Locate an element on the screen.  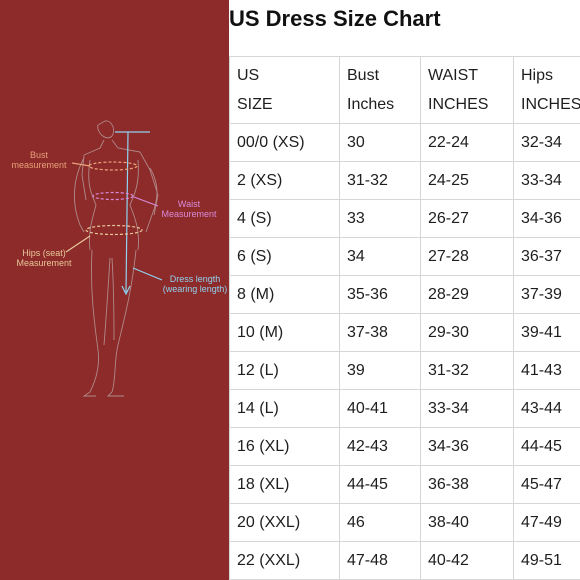
cell-bust: 42-43 is located at coordinates (380, 446).